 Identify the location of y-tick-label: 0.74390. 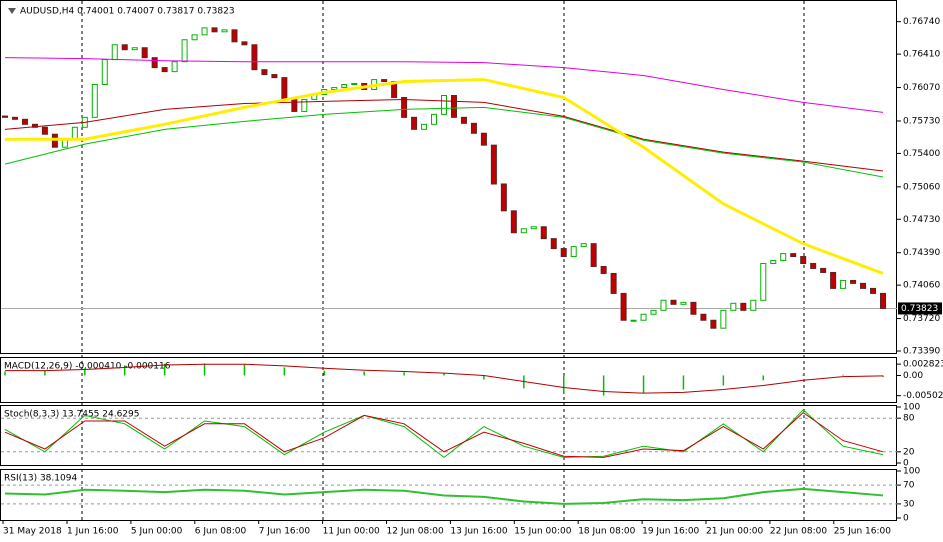
(921, 253).